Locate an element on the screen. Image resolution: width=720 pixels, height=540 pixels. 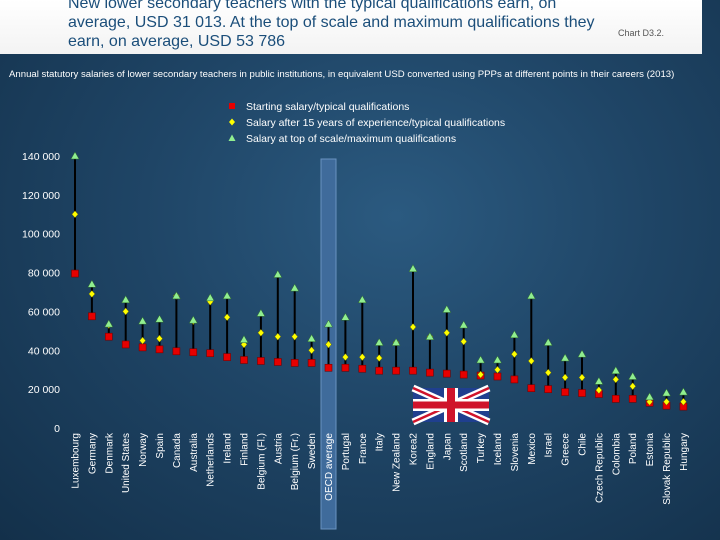
category-label: Denmark is located at coordinates (109, 453).